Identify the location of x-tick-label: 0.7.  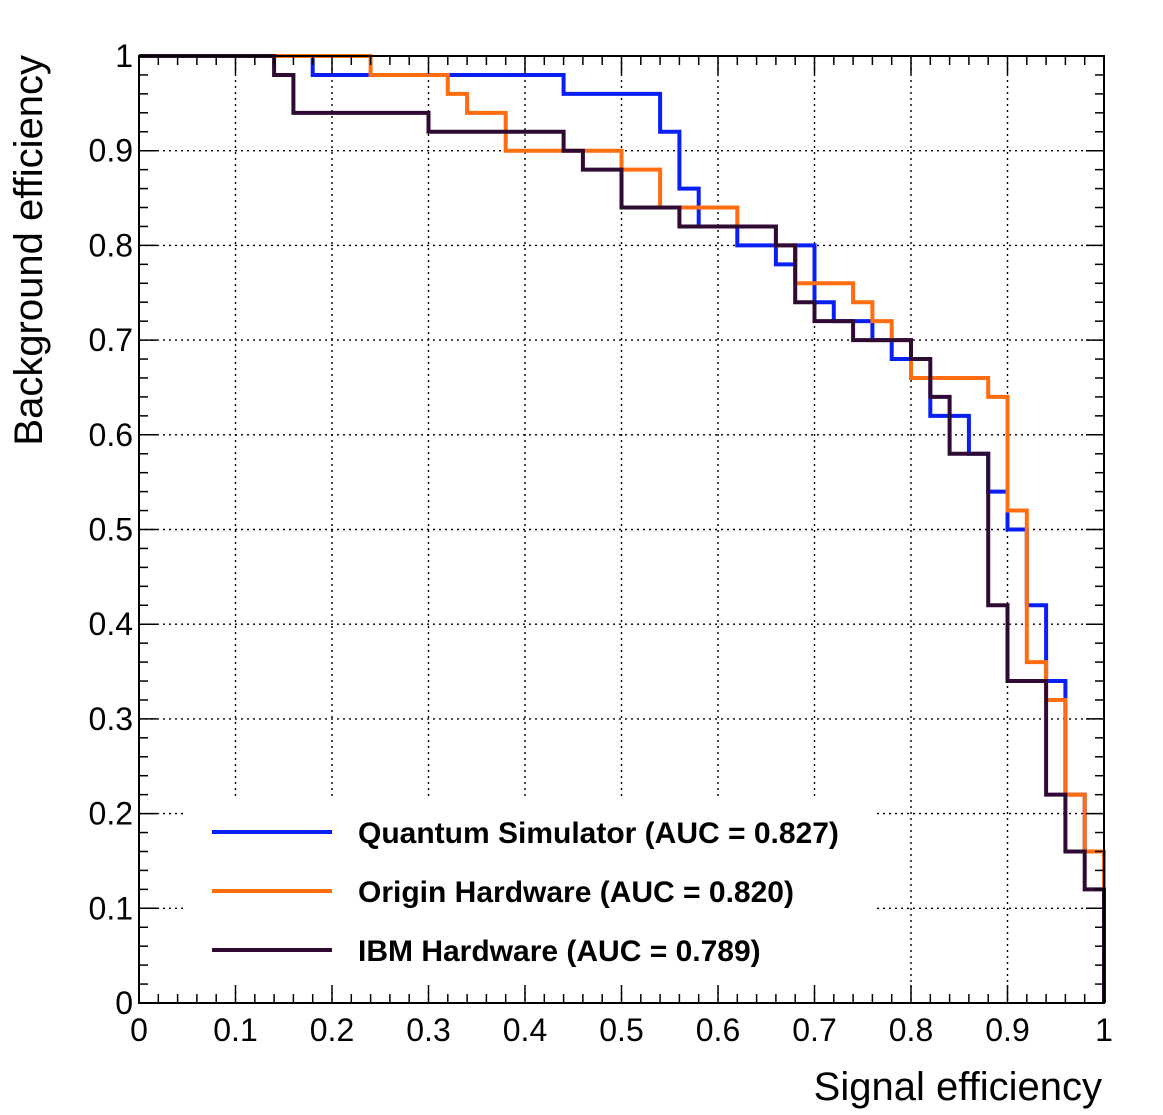
(814, 1030).